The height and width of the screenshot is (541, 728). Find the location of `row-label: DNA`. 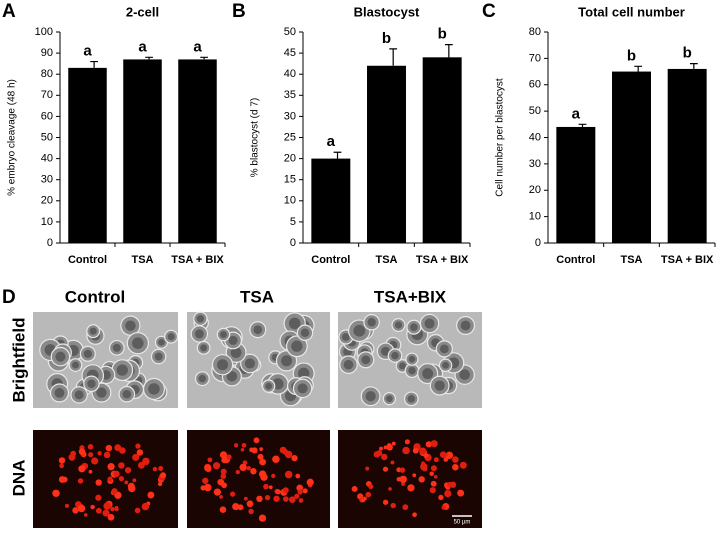

row-label: DNA is located at coordinates (18, 478).